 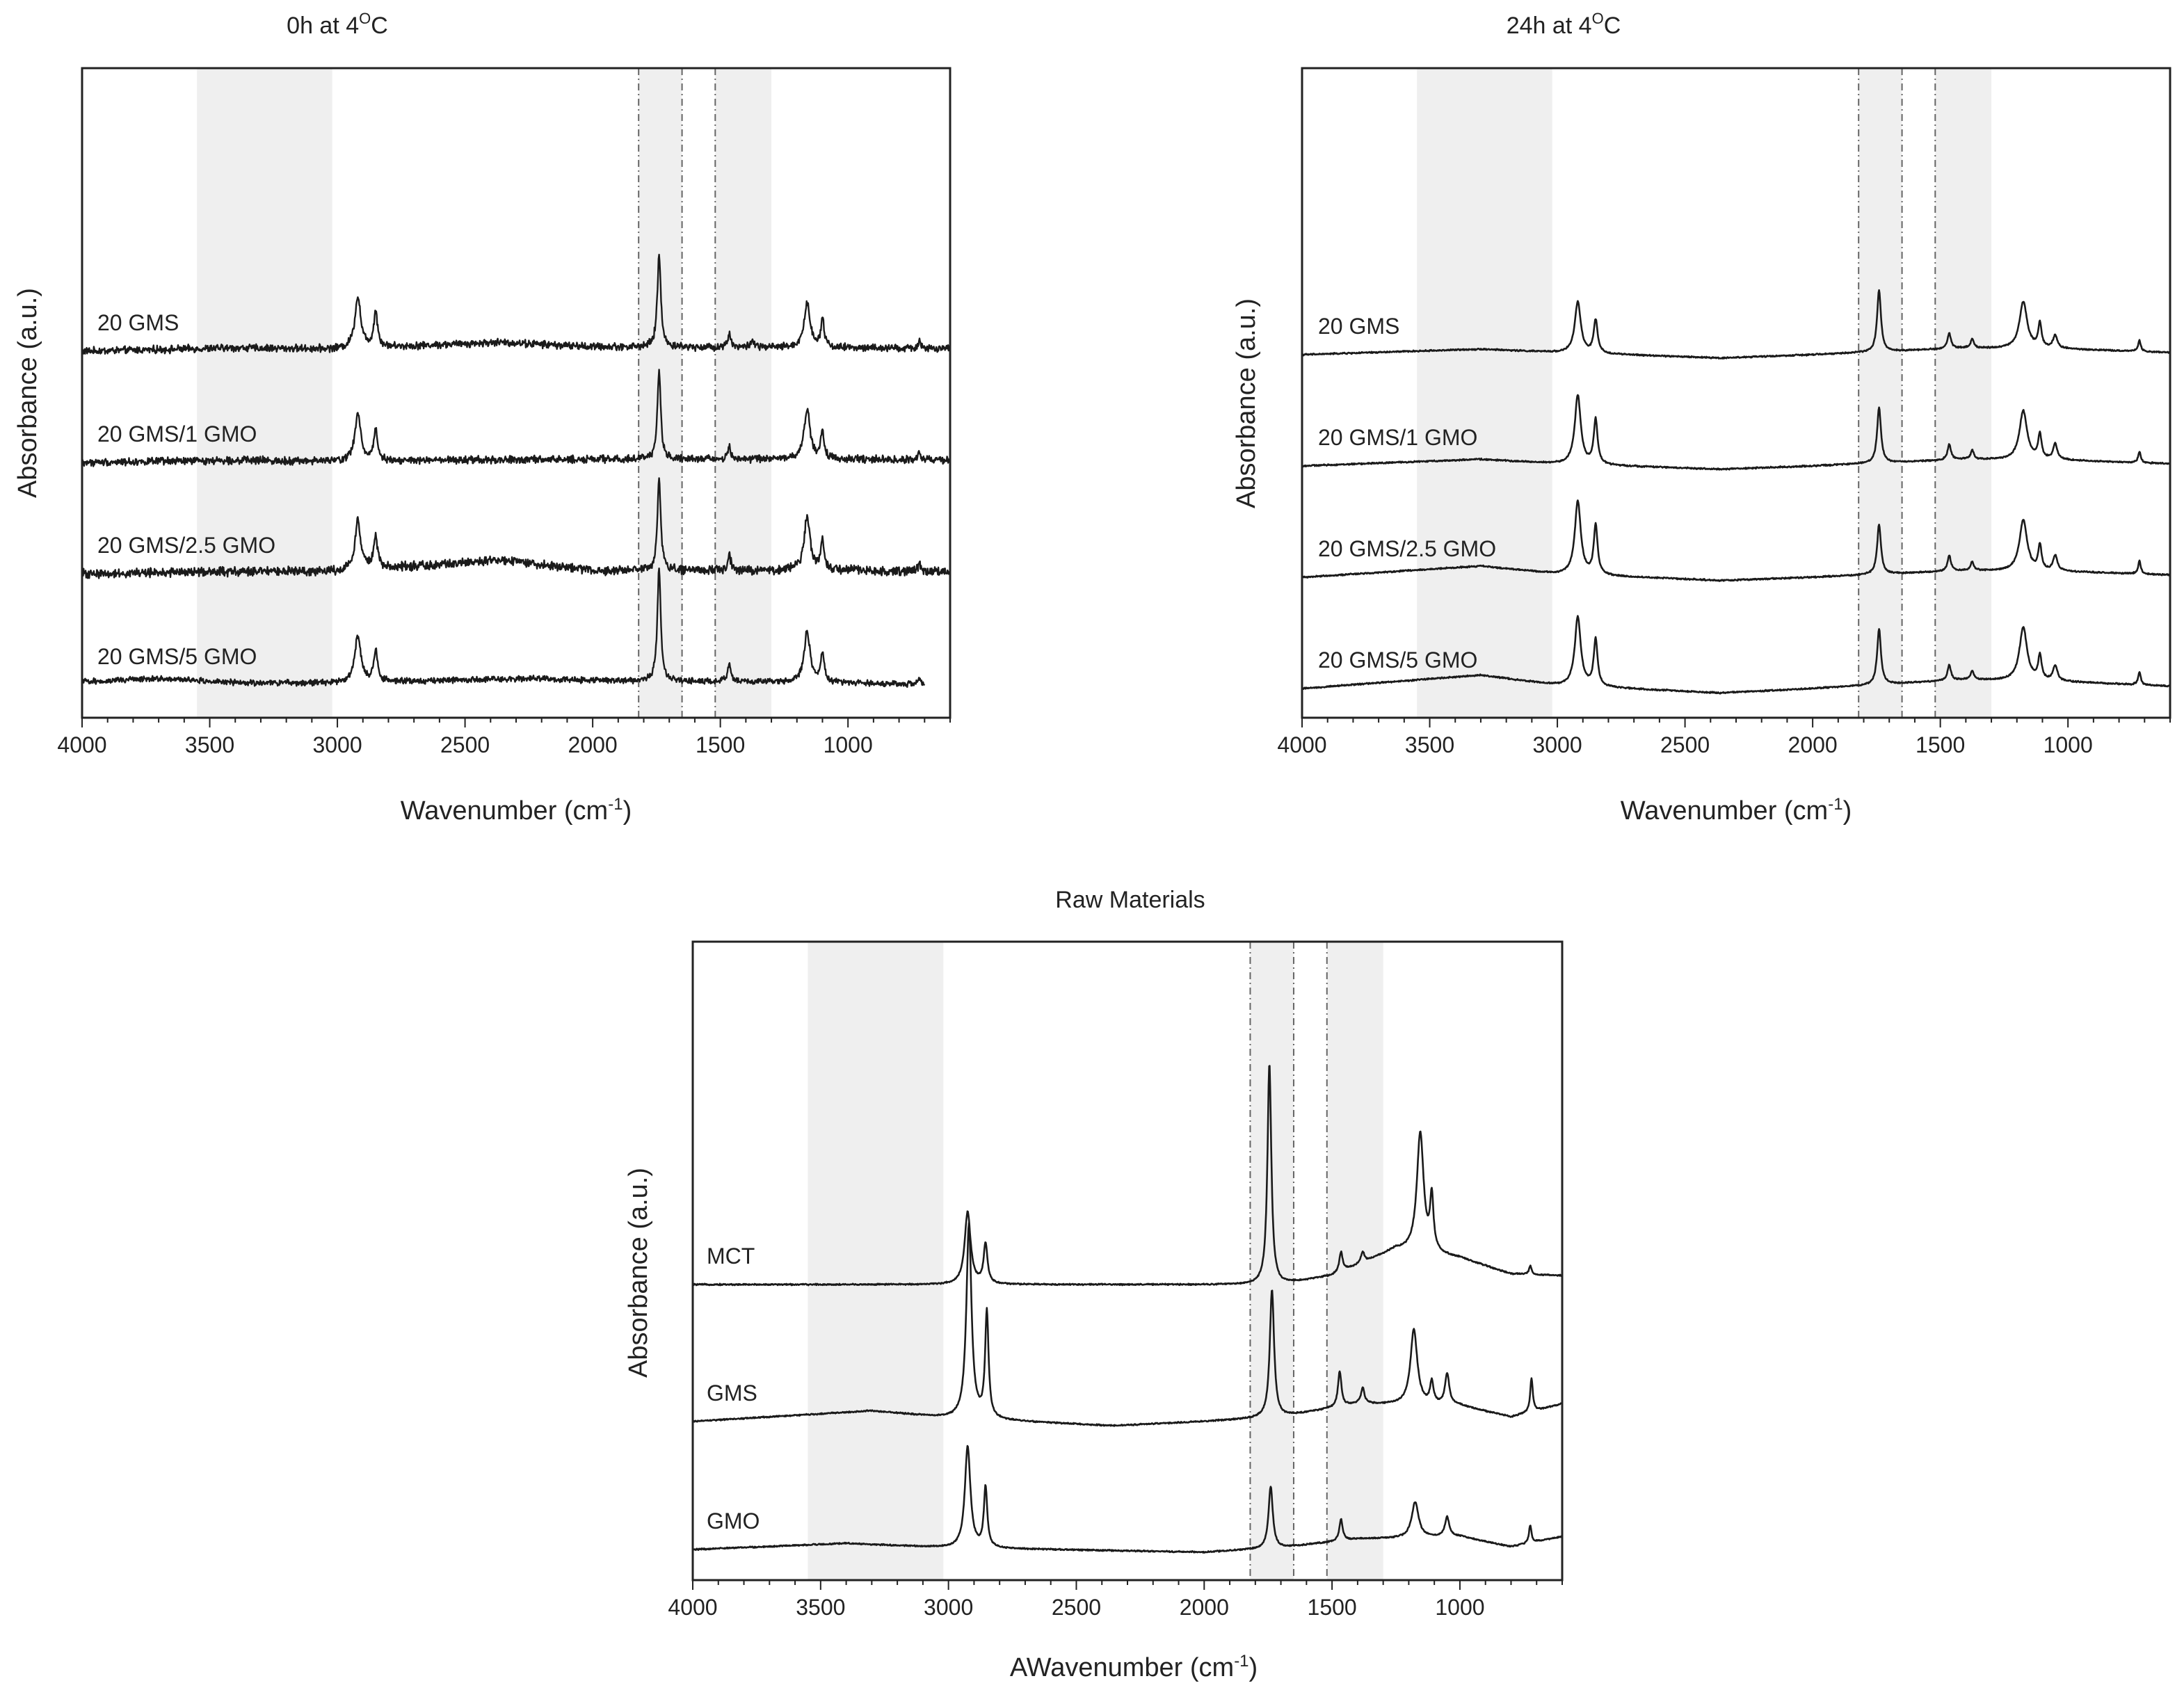 I want to click on trace-label: GMO, so click(x=733, y=1521).